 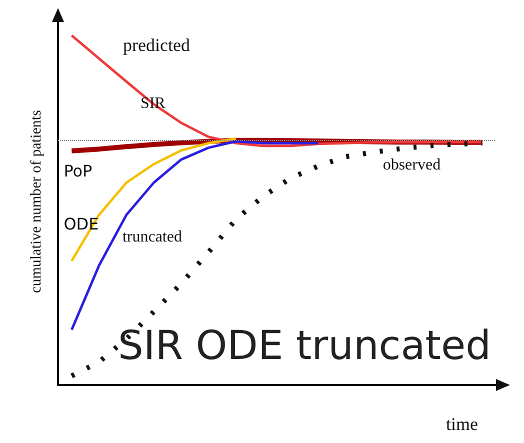 What do you see at coordinates (152, 237) in the screenshot?
I see `series-label: truncated` at bounding box center [152, 237].